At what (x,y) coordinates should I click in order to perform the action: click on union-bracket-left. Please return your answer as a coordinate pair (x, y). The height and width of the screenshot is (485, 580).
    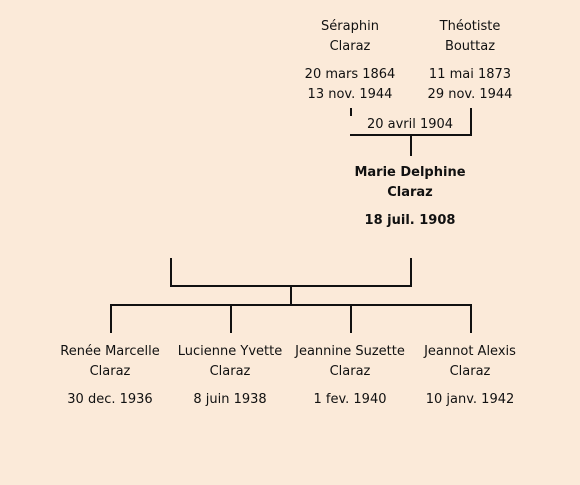
    Looking at the image, I should click on (171, 272).